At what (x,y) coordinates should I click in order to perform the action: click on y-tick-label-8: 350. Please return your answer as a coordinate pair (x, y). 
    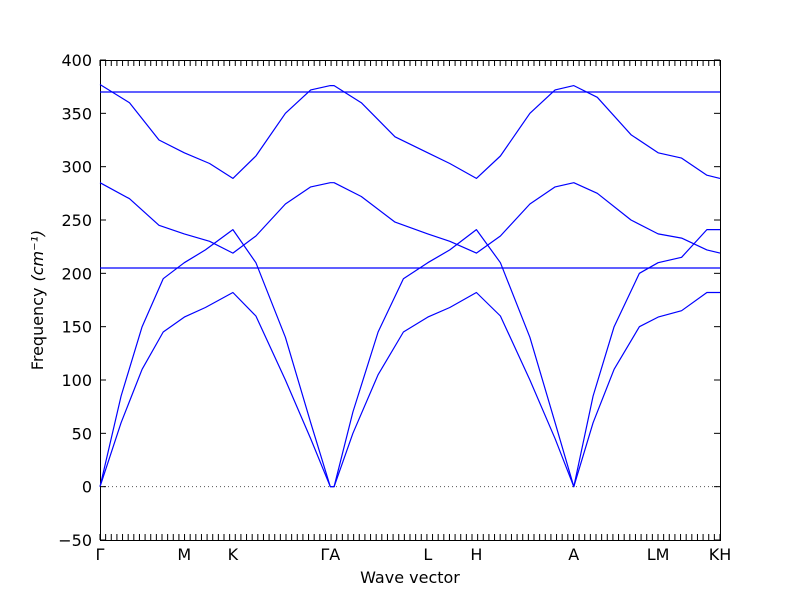
    Looking at the image, I should click on (76, 113).